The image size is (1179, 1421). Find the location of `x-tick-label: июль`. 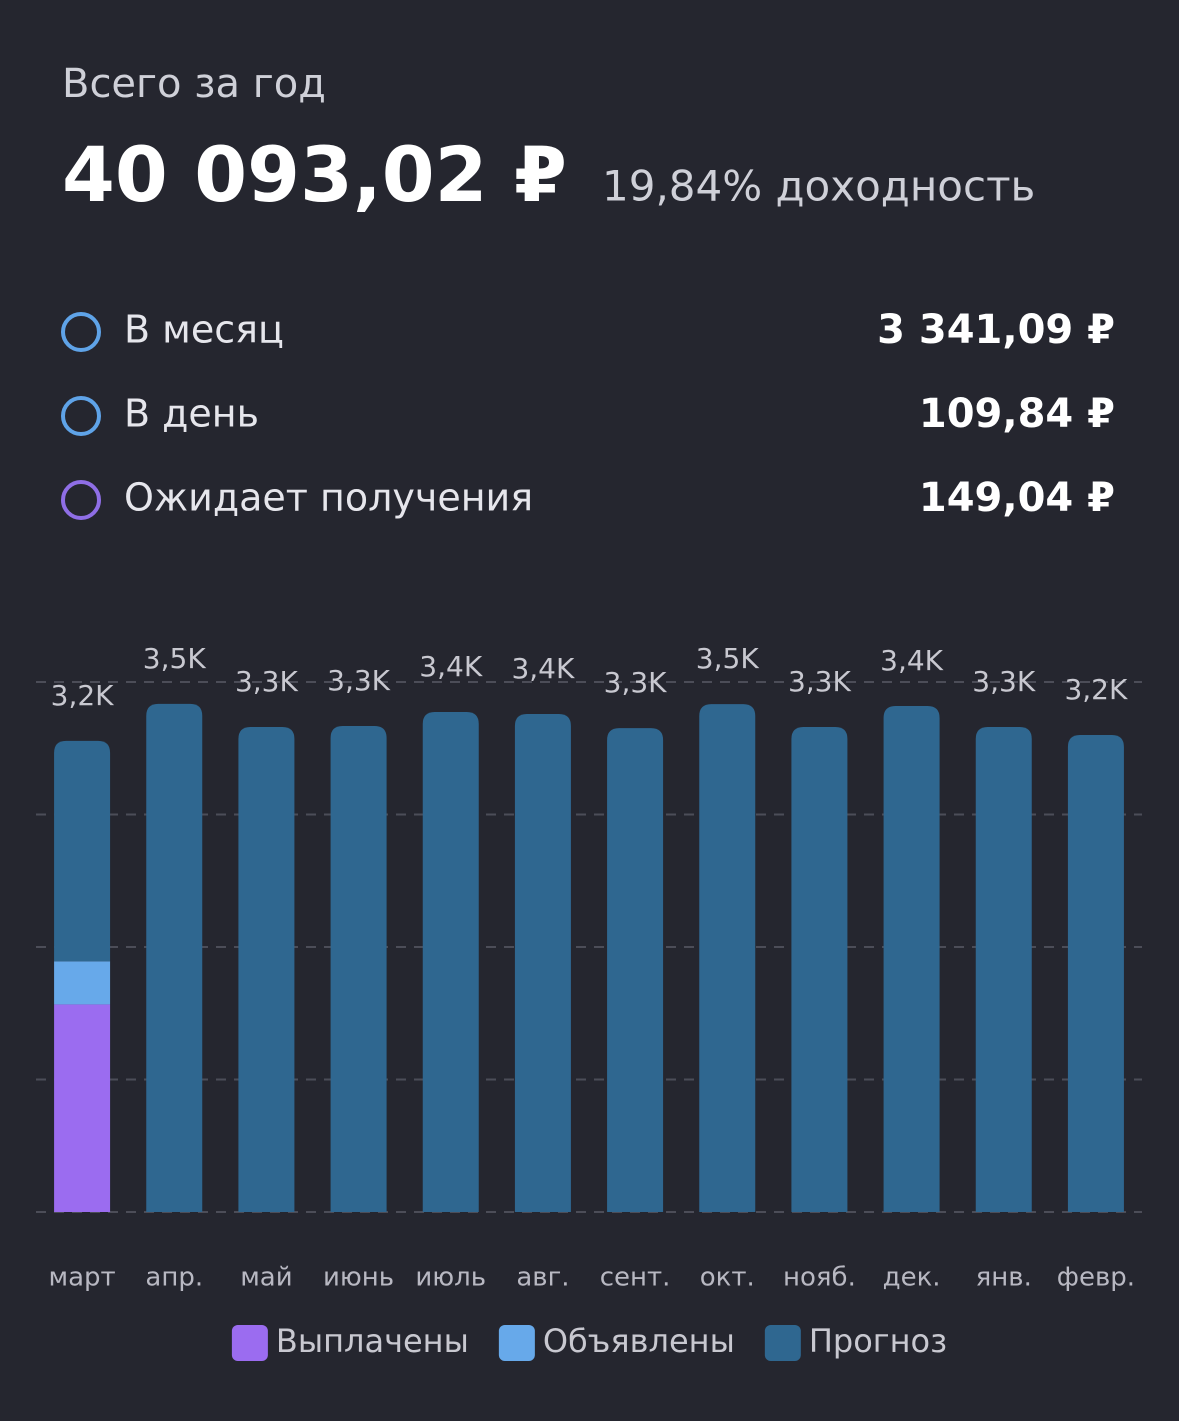

x-tick-label: июль is located at coordinates (450, 1278).